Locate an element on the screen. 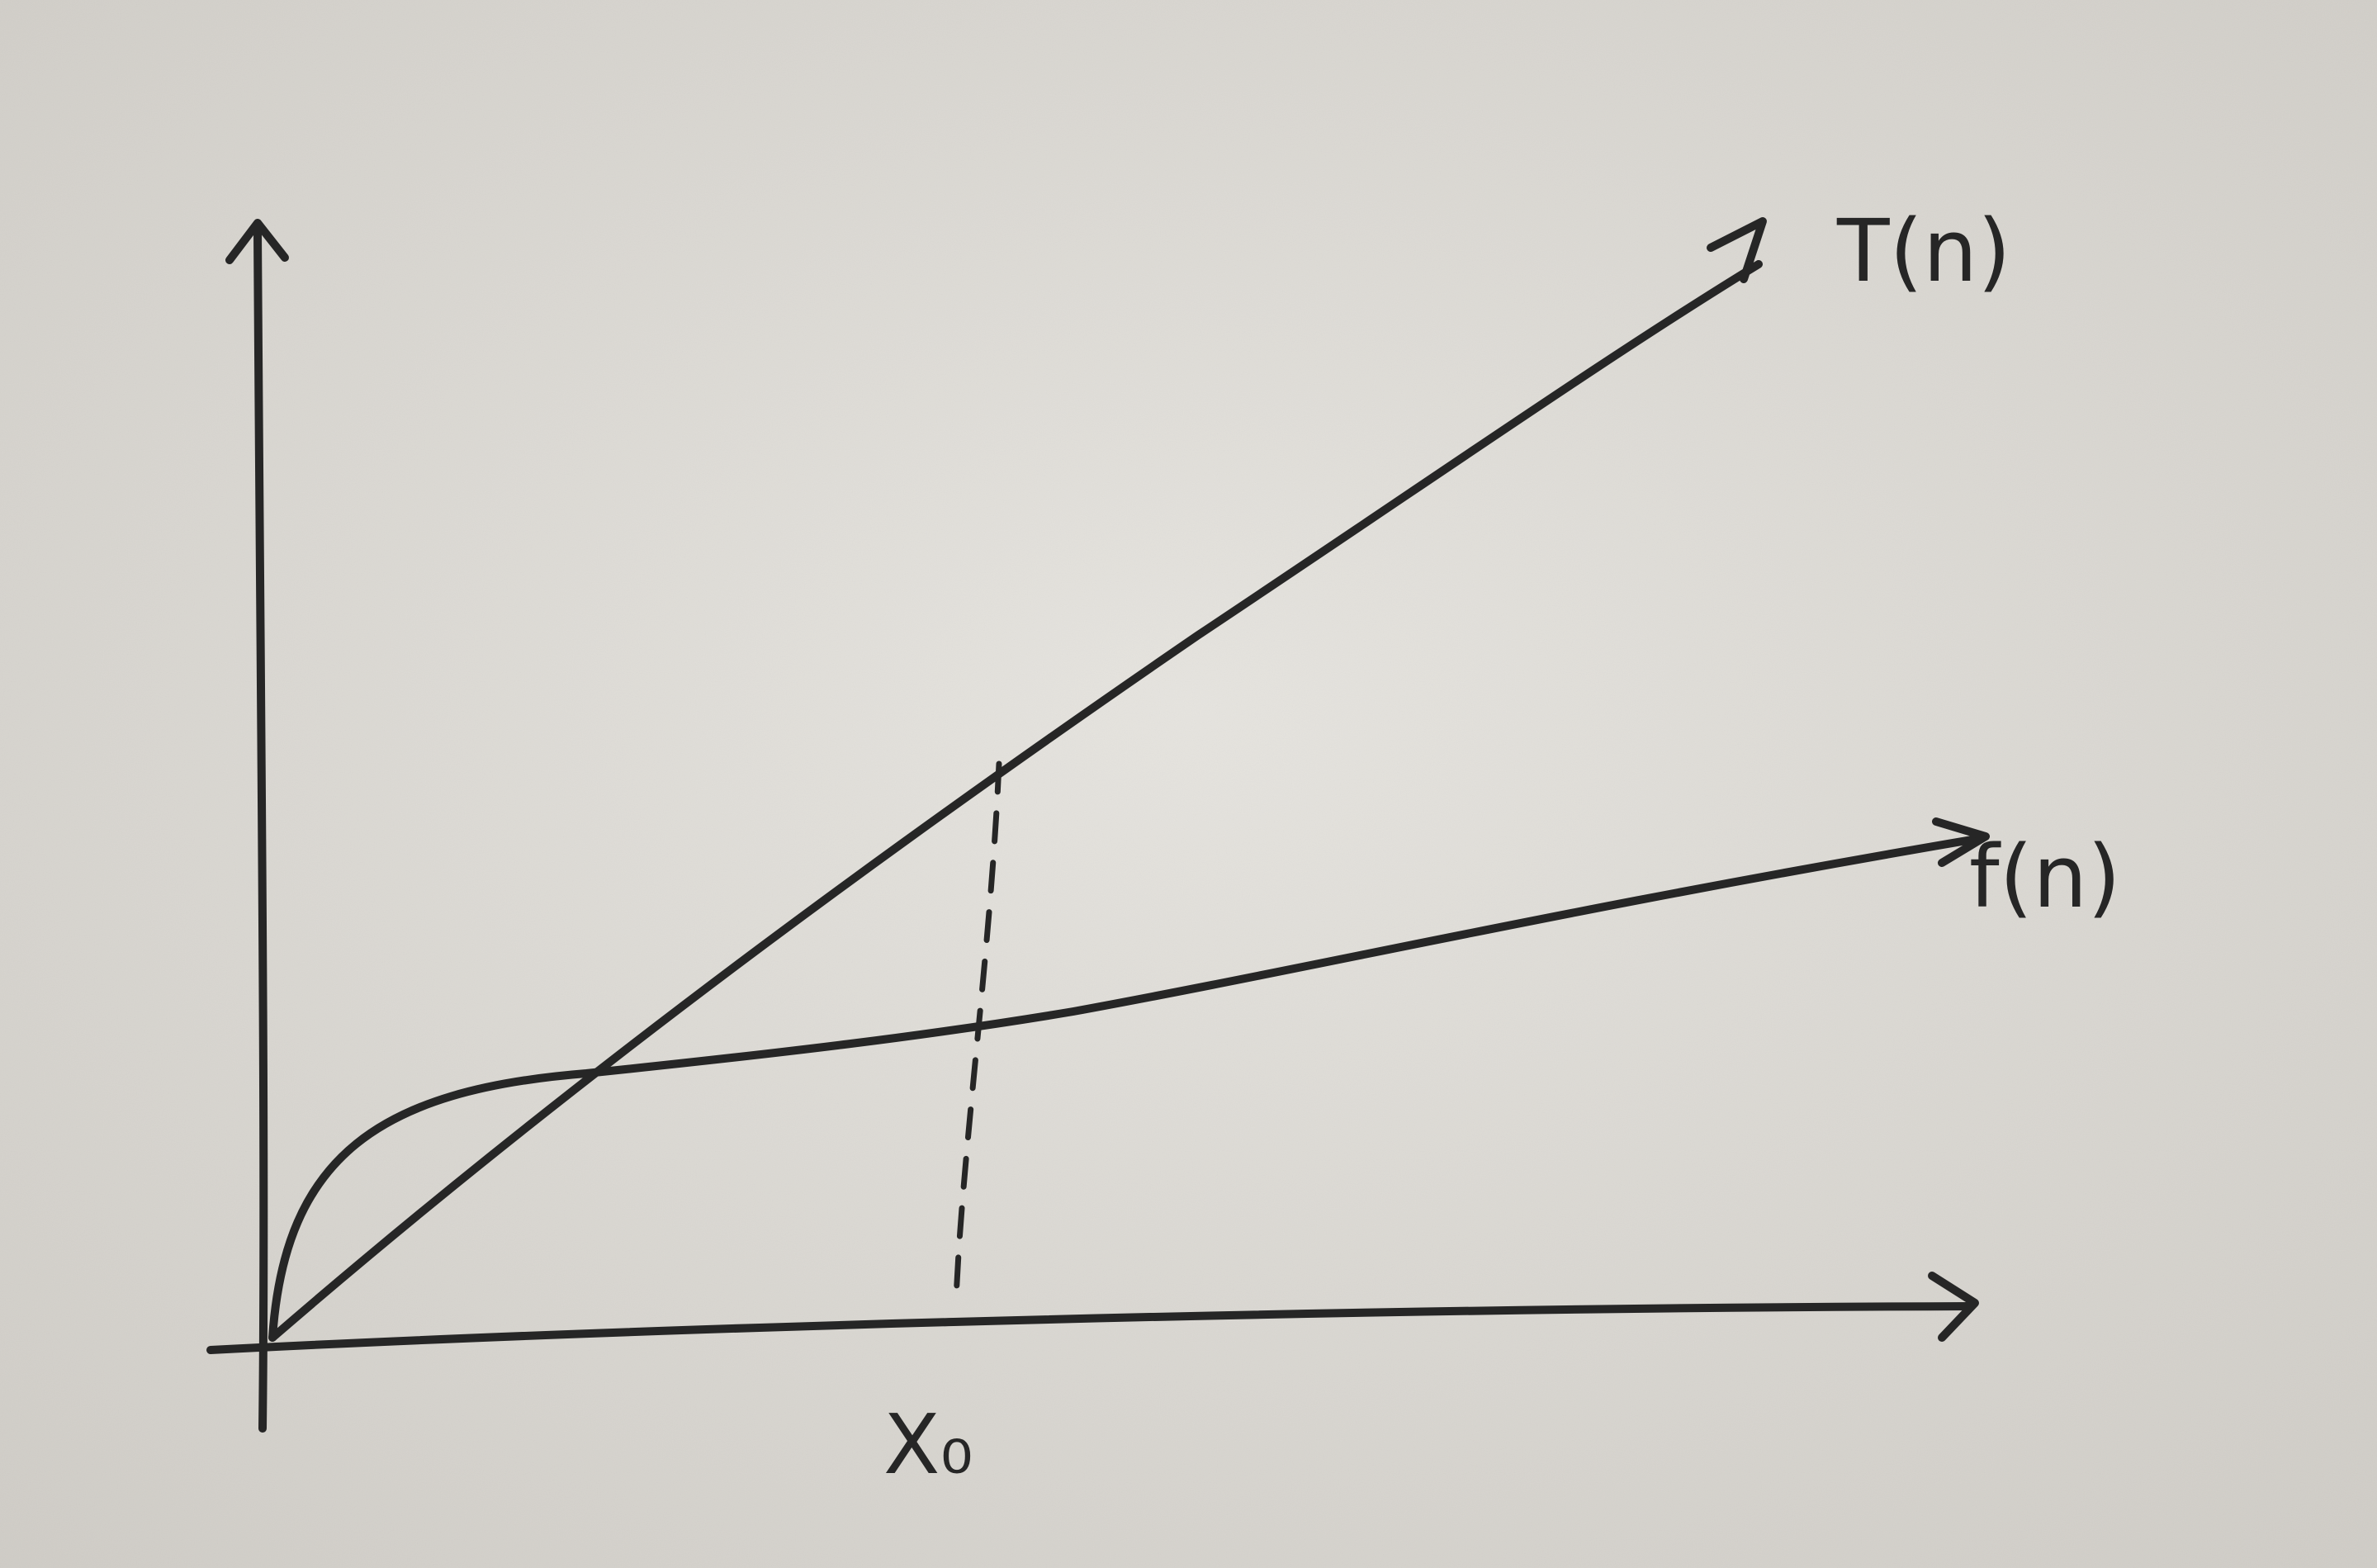 This screenshot has height=1568, width=2377. curve-t-arrowhead is located at coordinates (1737, 250).